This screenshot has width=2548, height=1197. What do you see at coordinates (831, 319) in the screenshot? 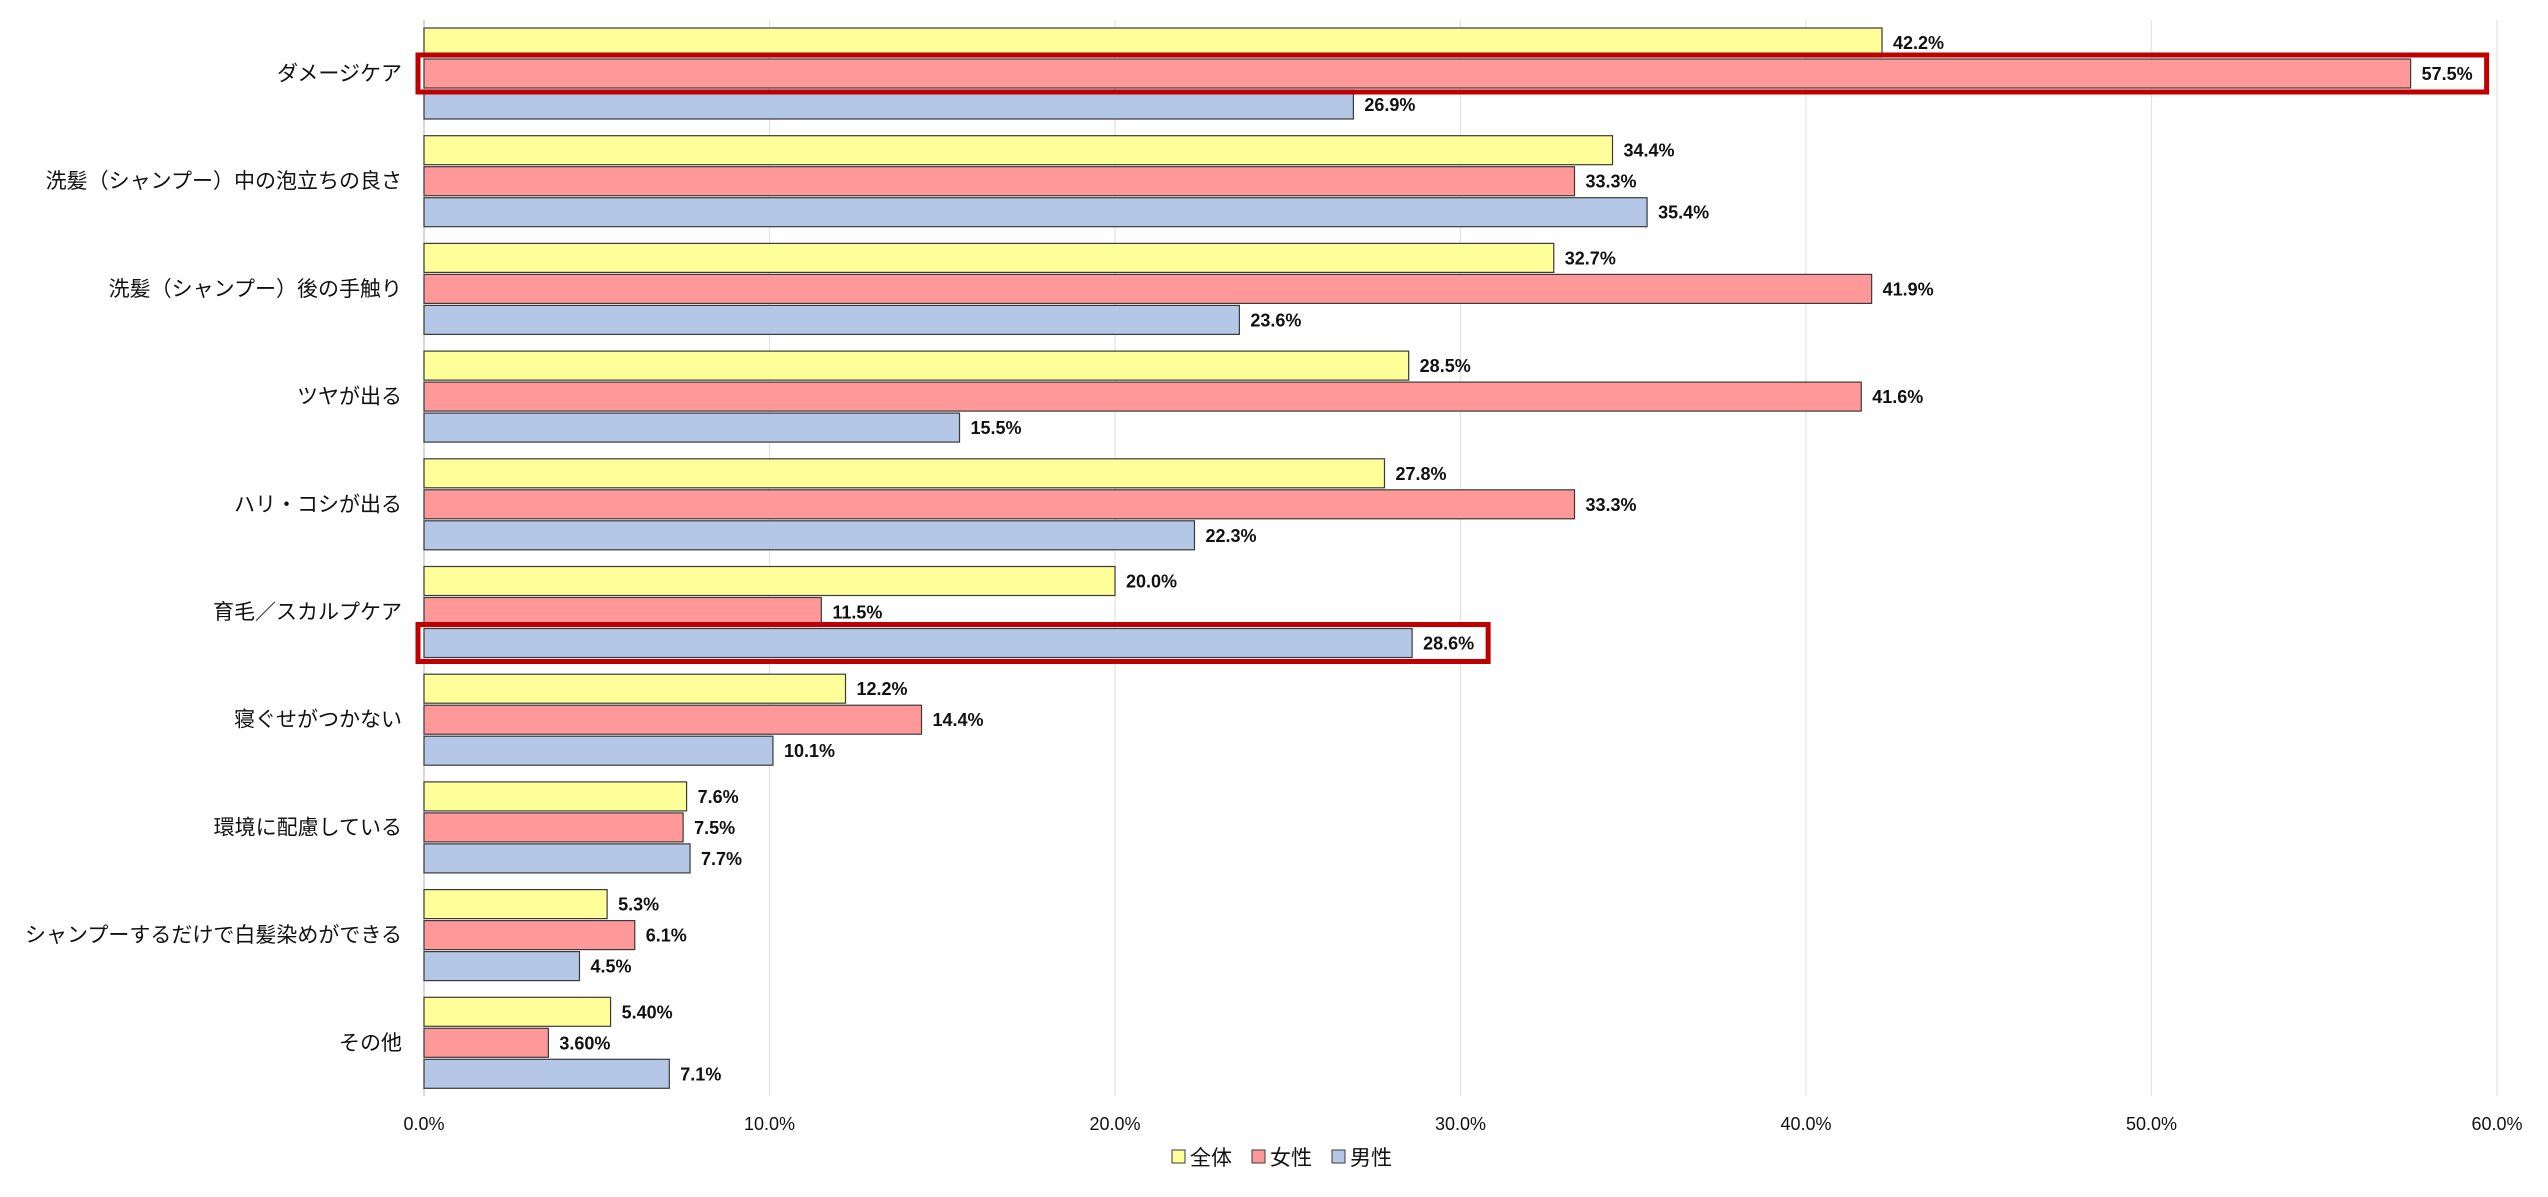
I see `bar-男性-2` at bounding box center [831, 319].